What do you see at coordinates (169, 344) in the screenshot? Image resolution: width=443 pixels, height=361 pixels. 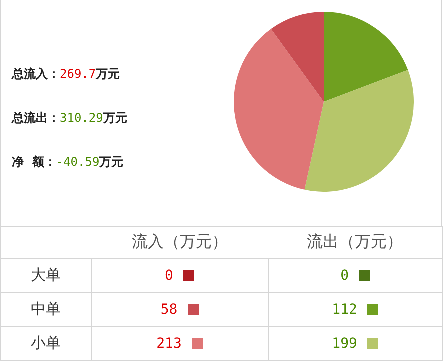 I see `data-label: 213` at bounding box center [169, 344].